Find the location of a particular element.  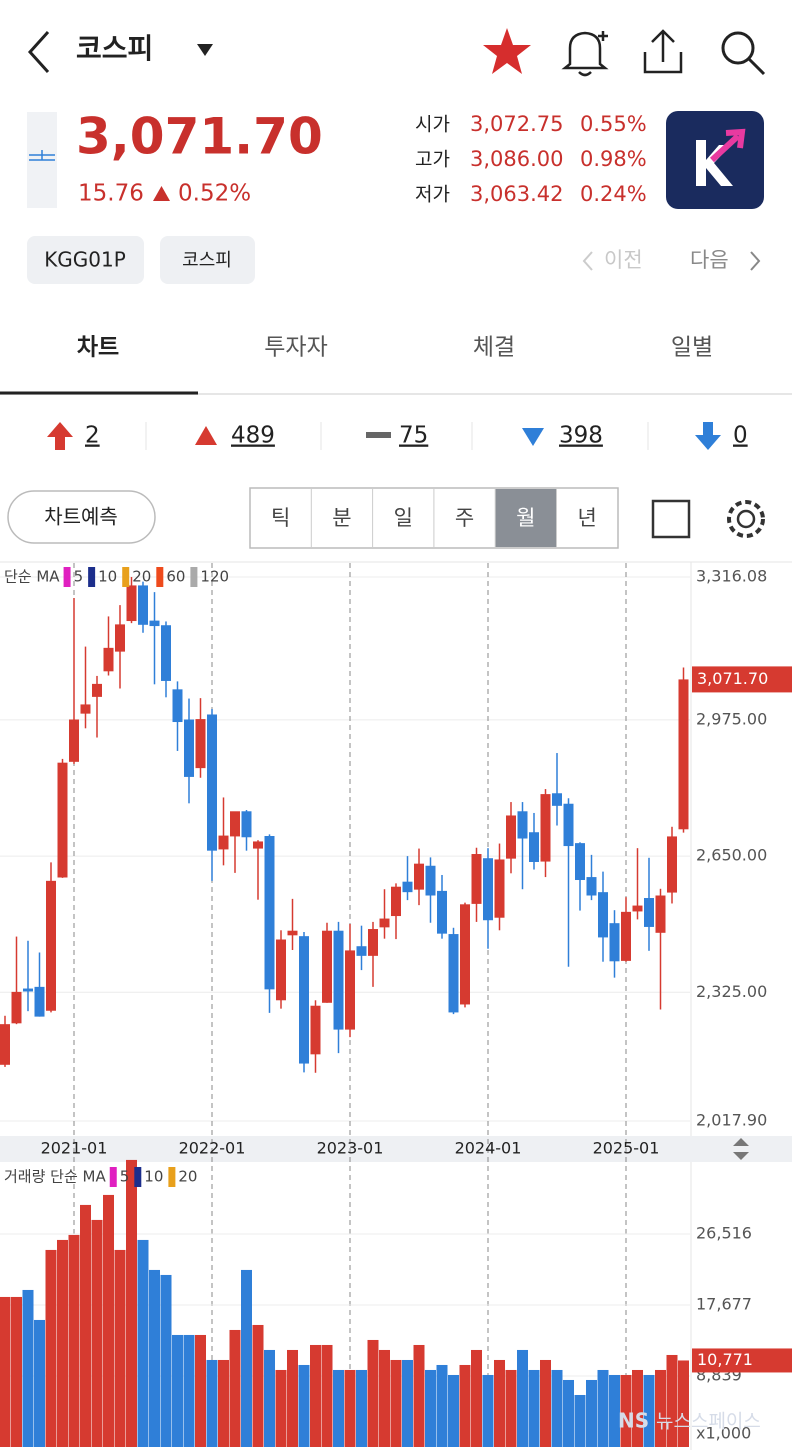

tag: KGG01P is located at coordinates (85, 260).